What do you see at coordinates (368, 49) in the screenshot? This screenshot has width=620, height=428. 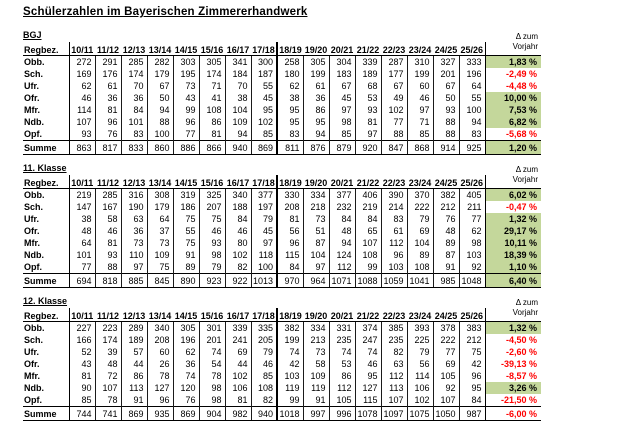 I see `column-header-21-22: 21/22` at bounding box center [368, 49].